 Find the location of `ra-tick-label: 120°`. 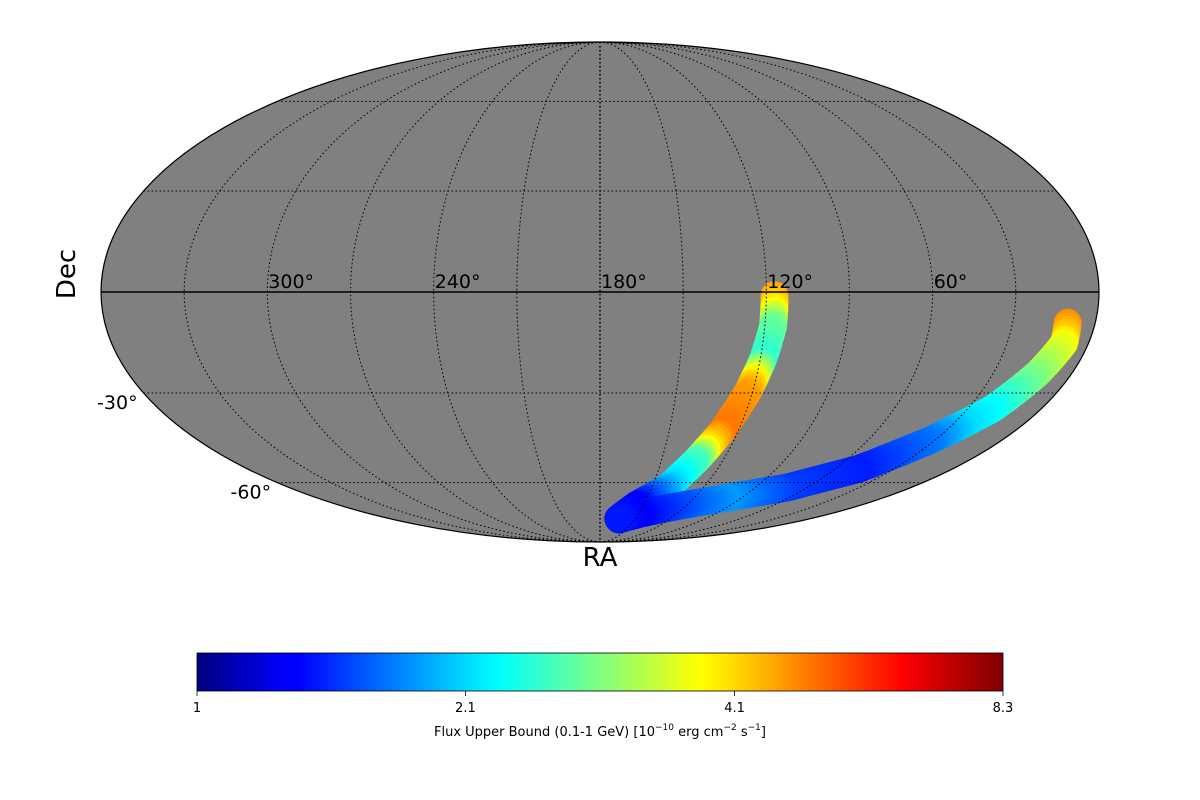

ra-tick-label: 120° is located at coordinates (790, 282).